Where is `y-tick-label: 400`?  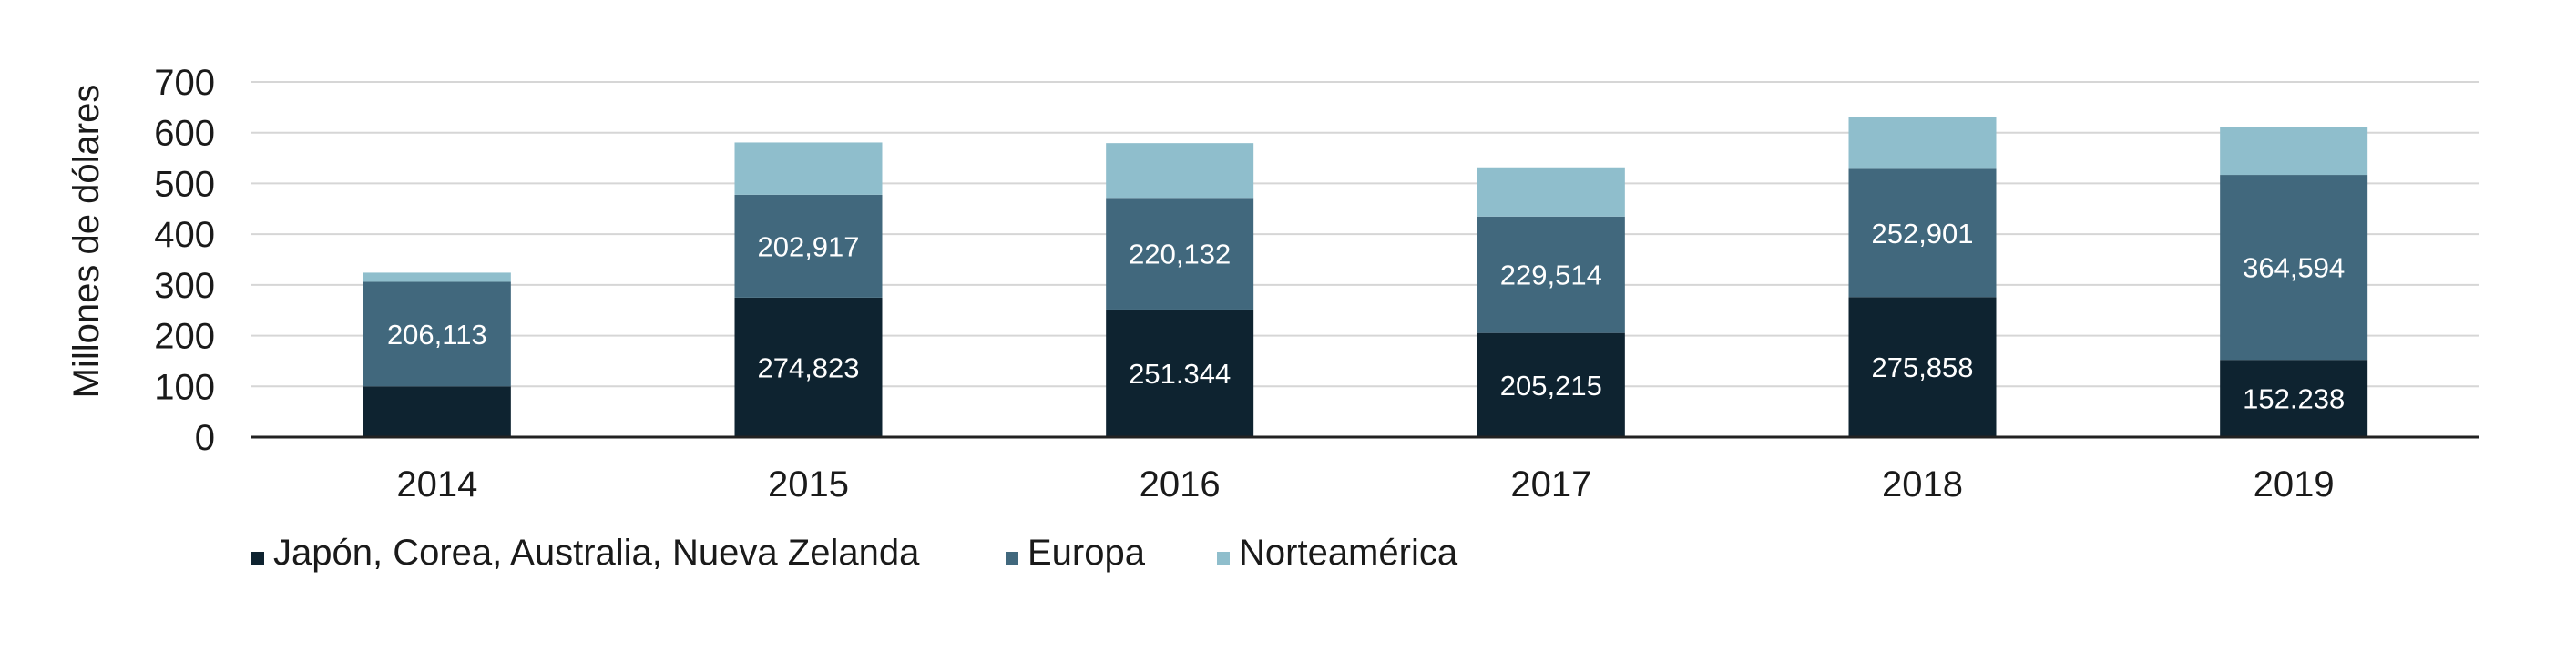
y-tick-label: 400 is located at coordinates (184, 235).